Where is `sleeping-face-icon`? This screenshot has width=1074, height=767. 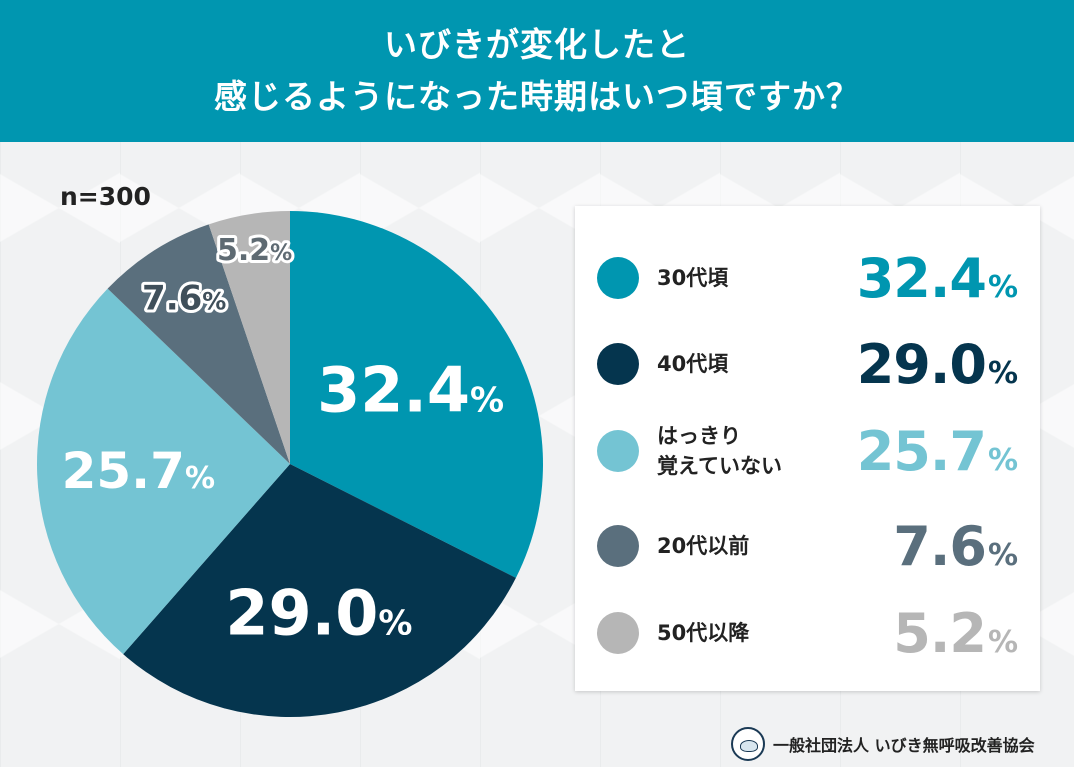 sleeping-face-icon is located at coordinates (748, 744).